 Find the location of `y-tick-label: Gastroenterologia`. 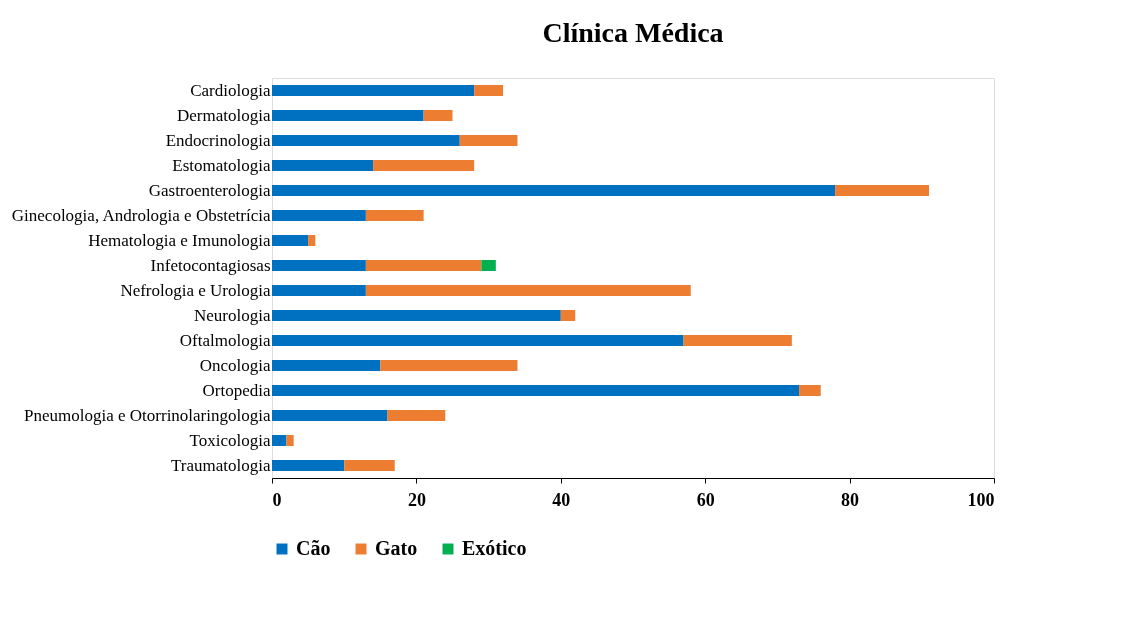

y-tick-label: Gastroenterologia is located at coordinates (209, 190).